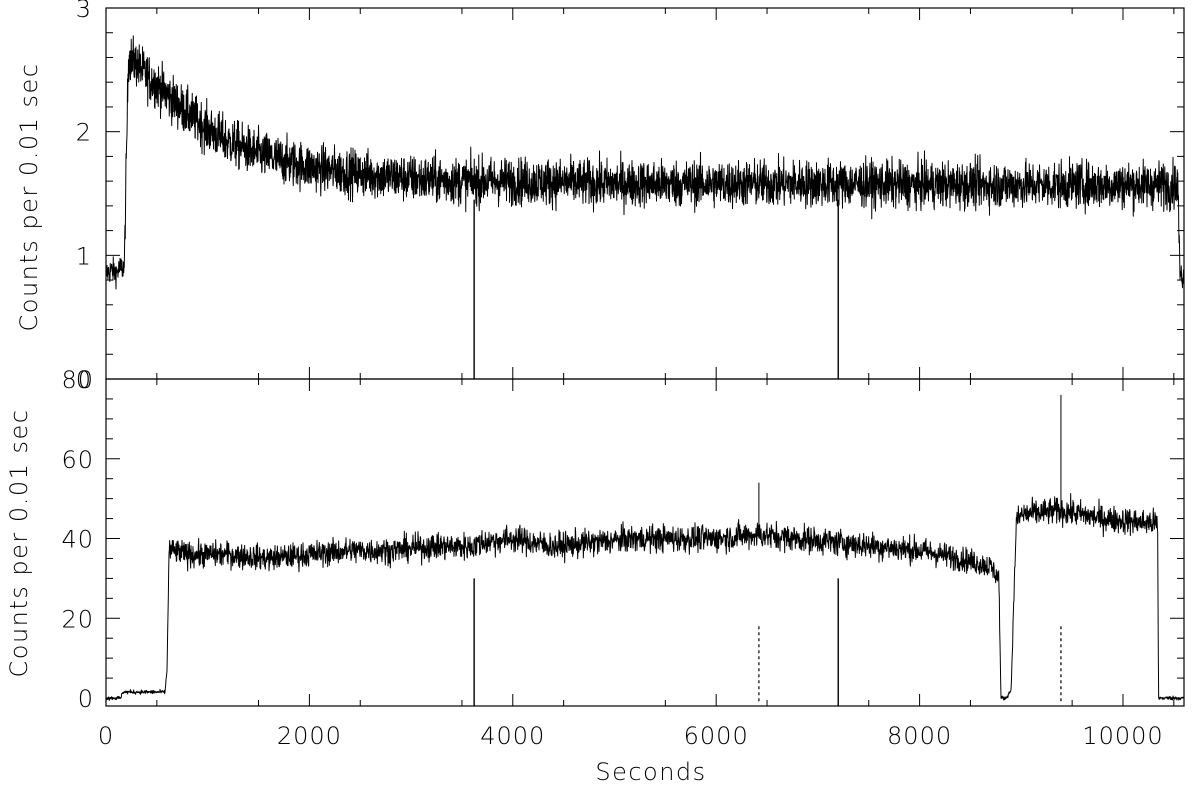  I want to click on top-y-tick-label-1: 1, so click(84, 256).